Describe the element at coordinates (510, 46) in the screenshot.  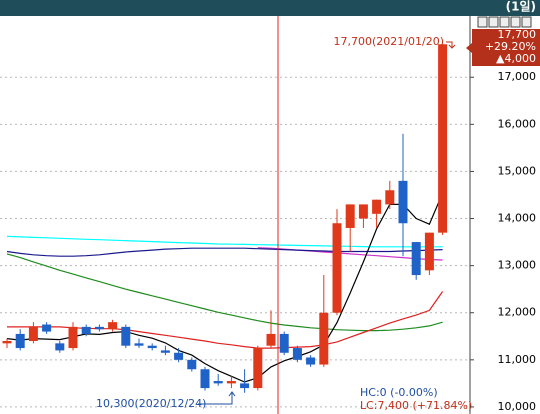
I see `price-change-pct: +29.20%` at that location.